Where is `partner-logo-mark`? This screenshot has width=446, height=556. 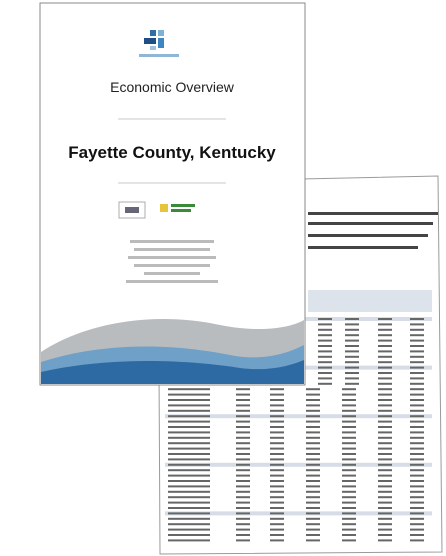
partner-logo-mark is located at coordinates (132, 210).